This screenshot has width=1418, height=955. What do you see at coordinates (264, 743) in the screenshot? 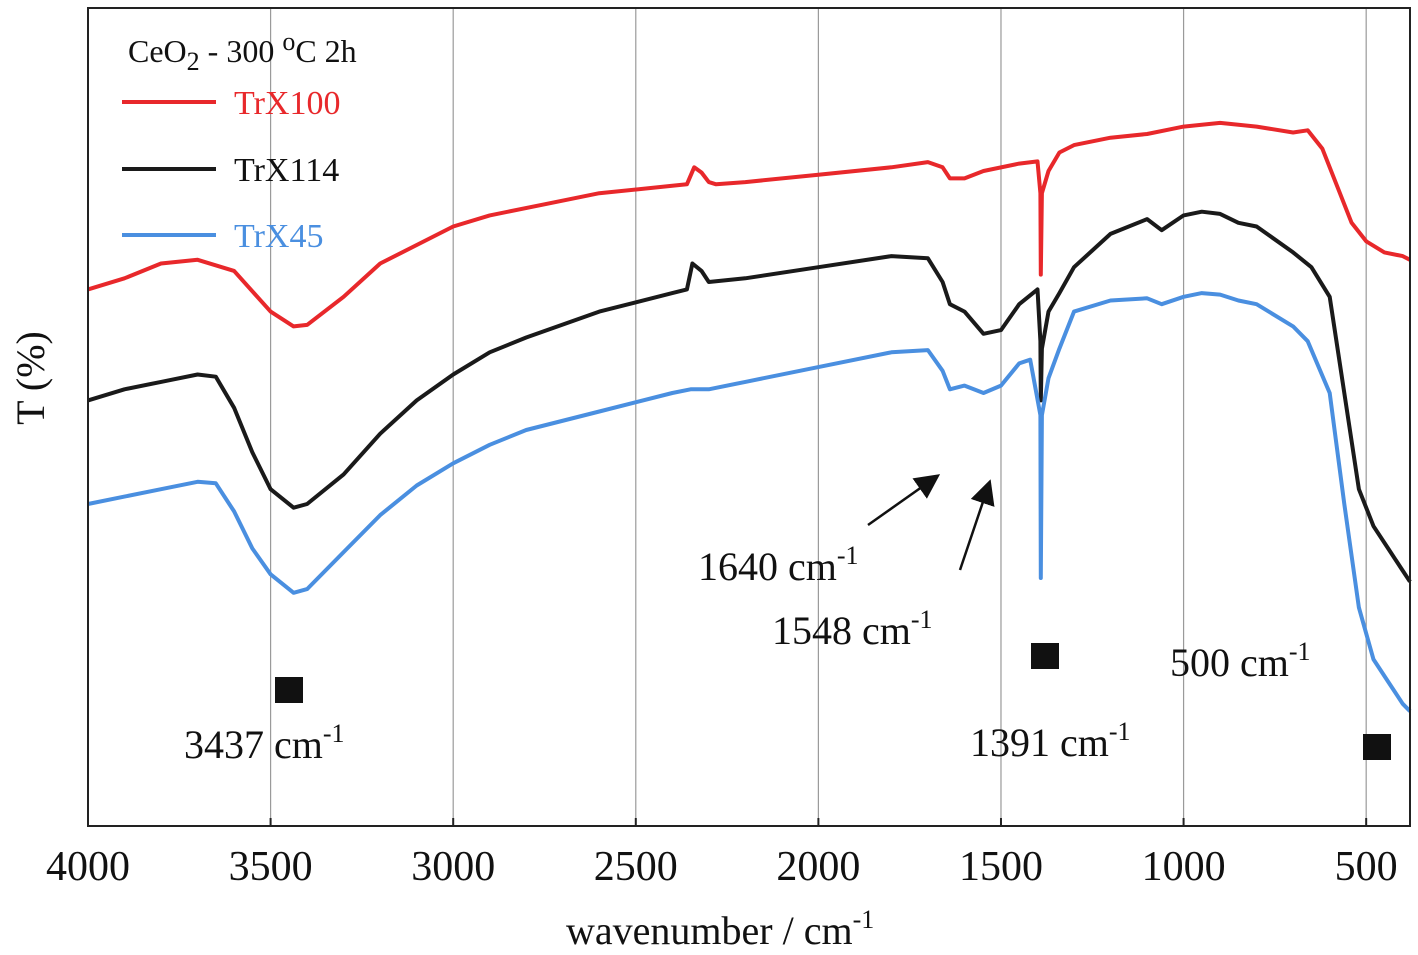
I see `annotation-3437: 3437 cm-1` at bounding box center [264, 743].